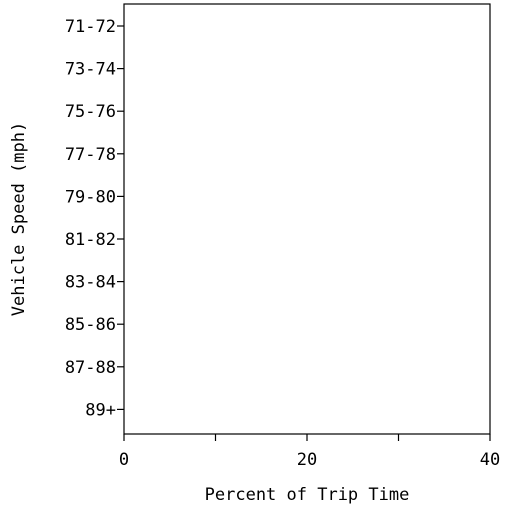  Describe the element at coordinates (19, 219) in the screenshot. I see `y-axis-title: Vehicle Speed (mph)` at that location.